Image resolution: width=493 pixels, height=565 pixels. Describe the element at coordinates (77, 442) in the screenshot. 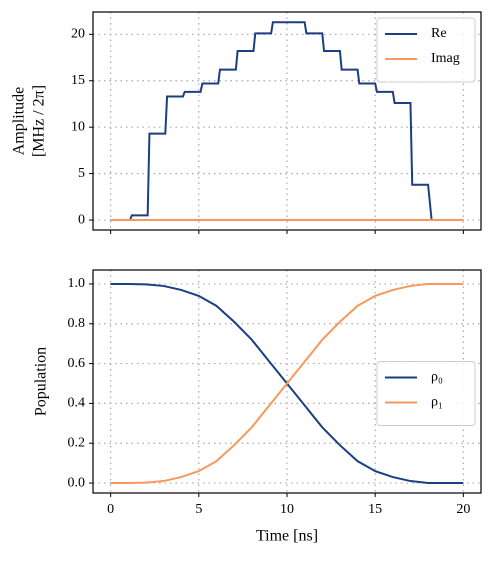

I see `y-tick-label: 0.2` at that location.